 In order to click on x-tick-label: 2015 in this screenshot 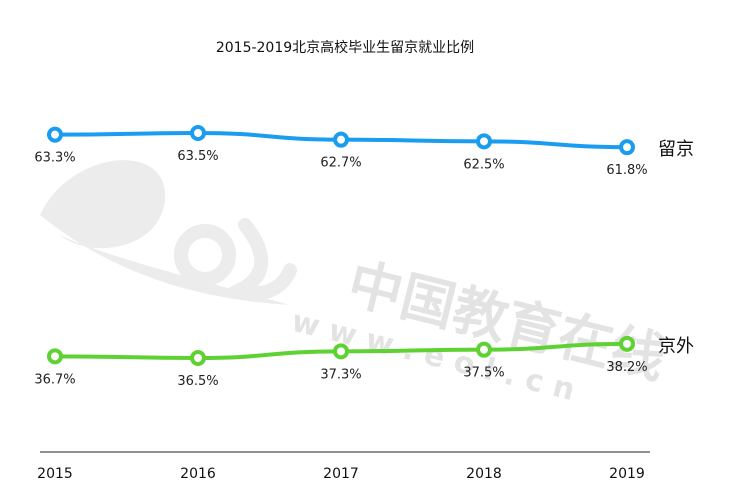, I will do `click(55, 474)`.